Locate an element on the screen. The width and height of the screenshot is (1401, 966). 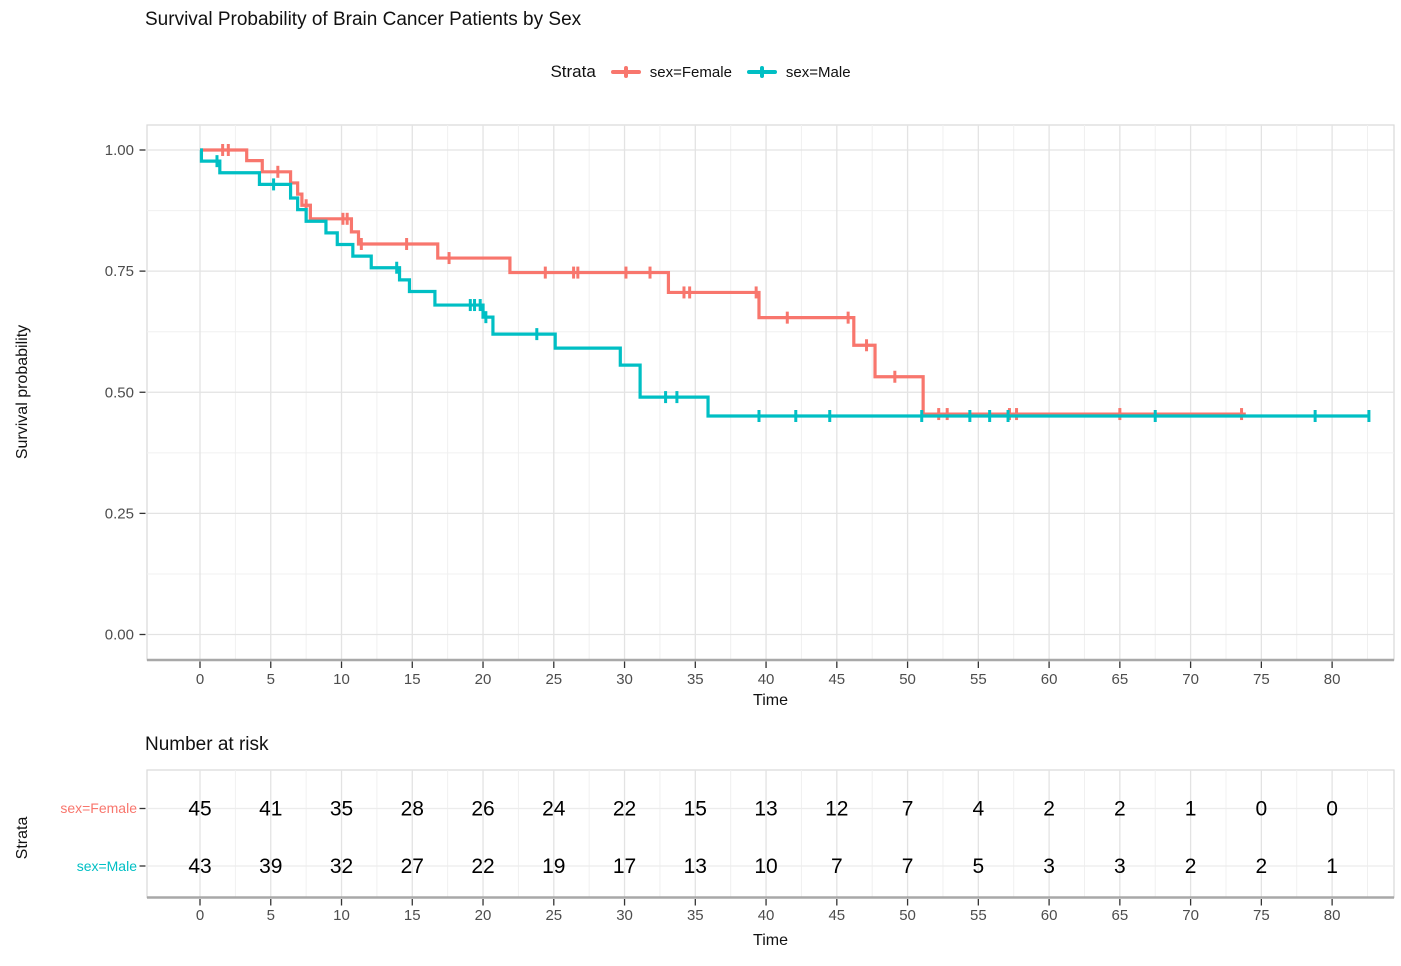
risk-value: 24 is located at coordinates (554, 809).